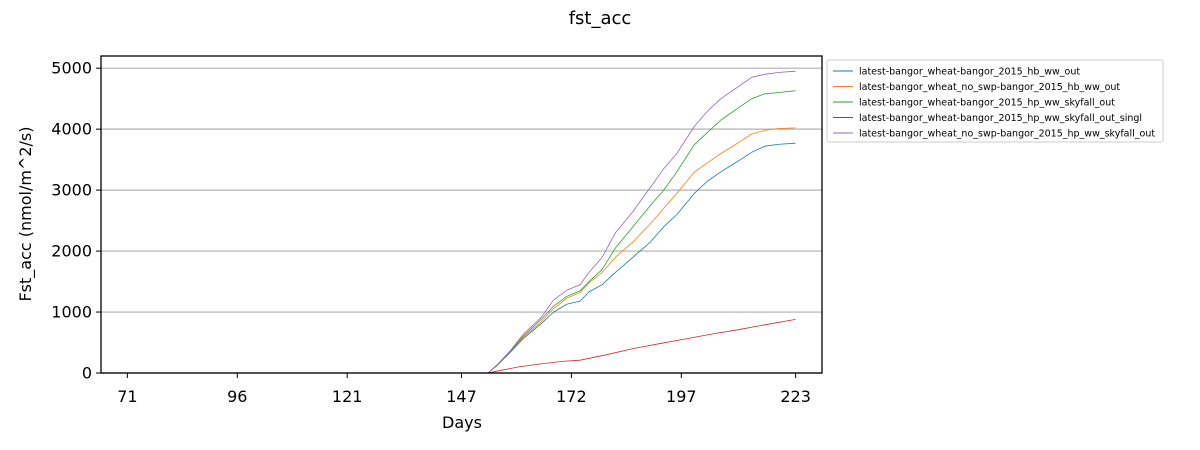  I want to click on y-axis: 0 1000 2000 3000 4000 5000, so click(76, 221).